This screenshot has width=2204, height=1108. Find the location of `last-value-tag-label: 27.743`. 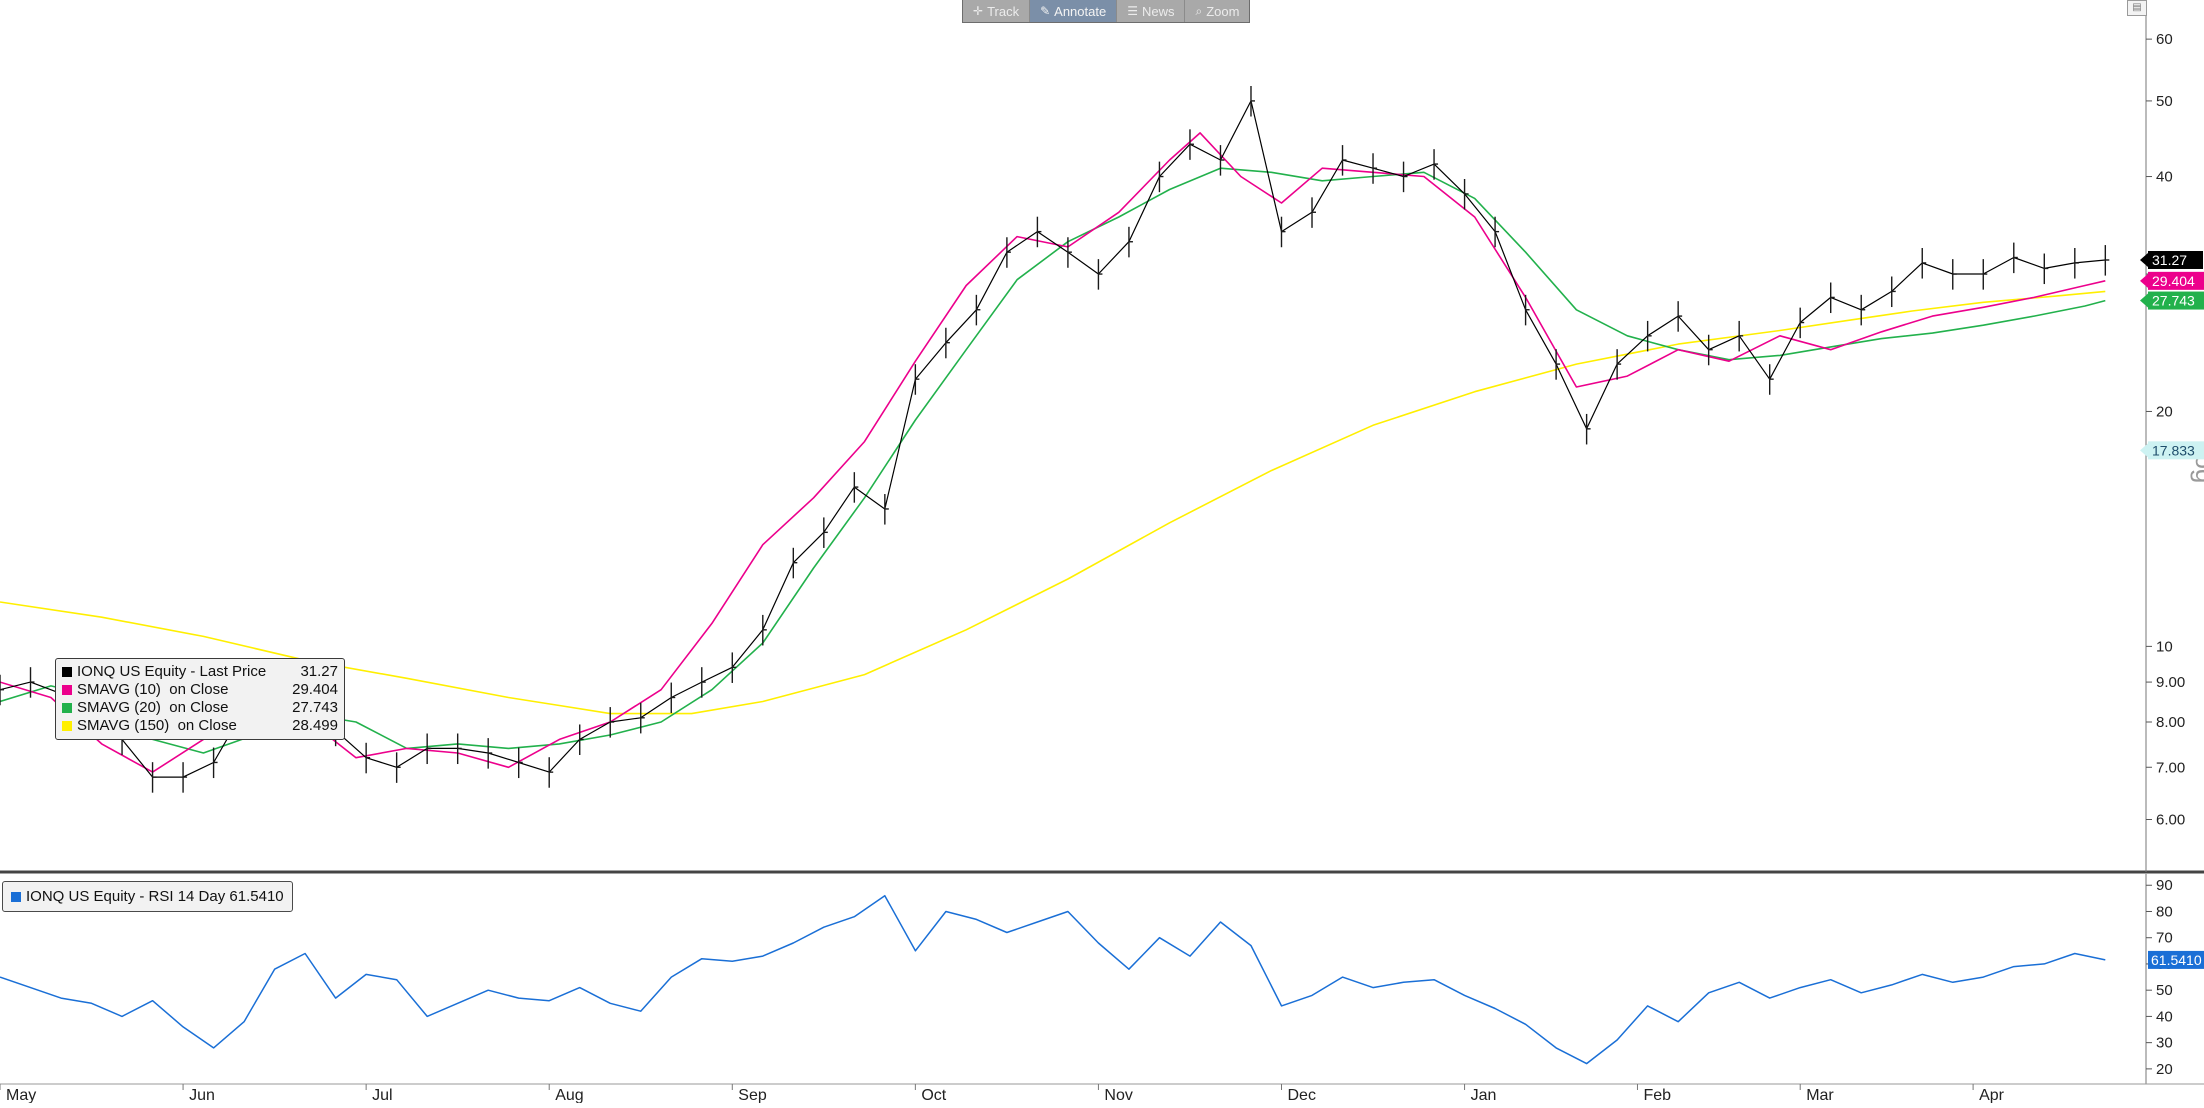

last-value-tag-label: 27.743 is located at coordinates (2173, 301).